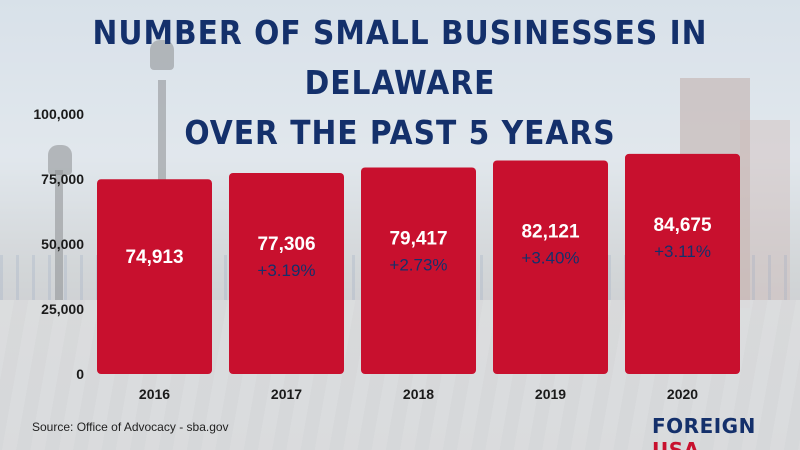 The height and width of the screenshot is (450, 800). I want to click on source-note: Source: Office of Advocacy - sba.gov, so click(130, 427).